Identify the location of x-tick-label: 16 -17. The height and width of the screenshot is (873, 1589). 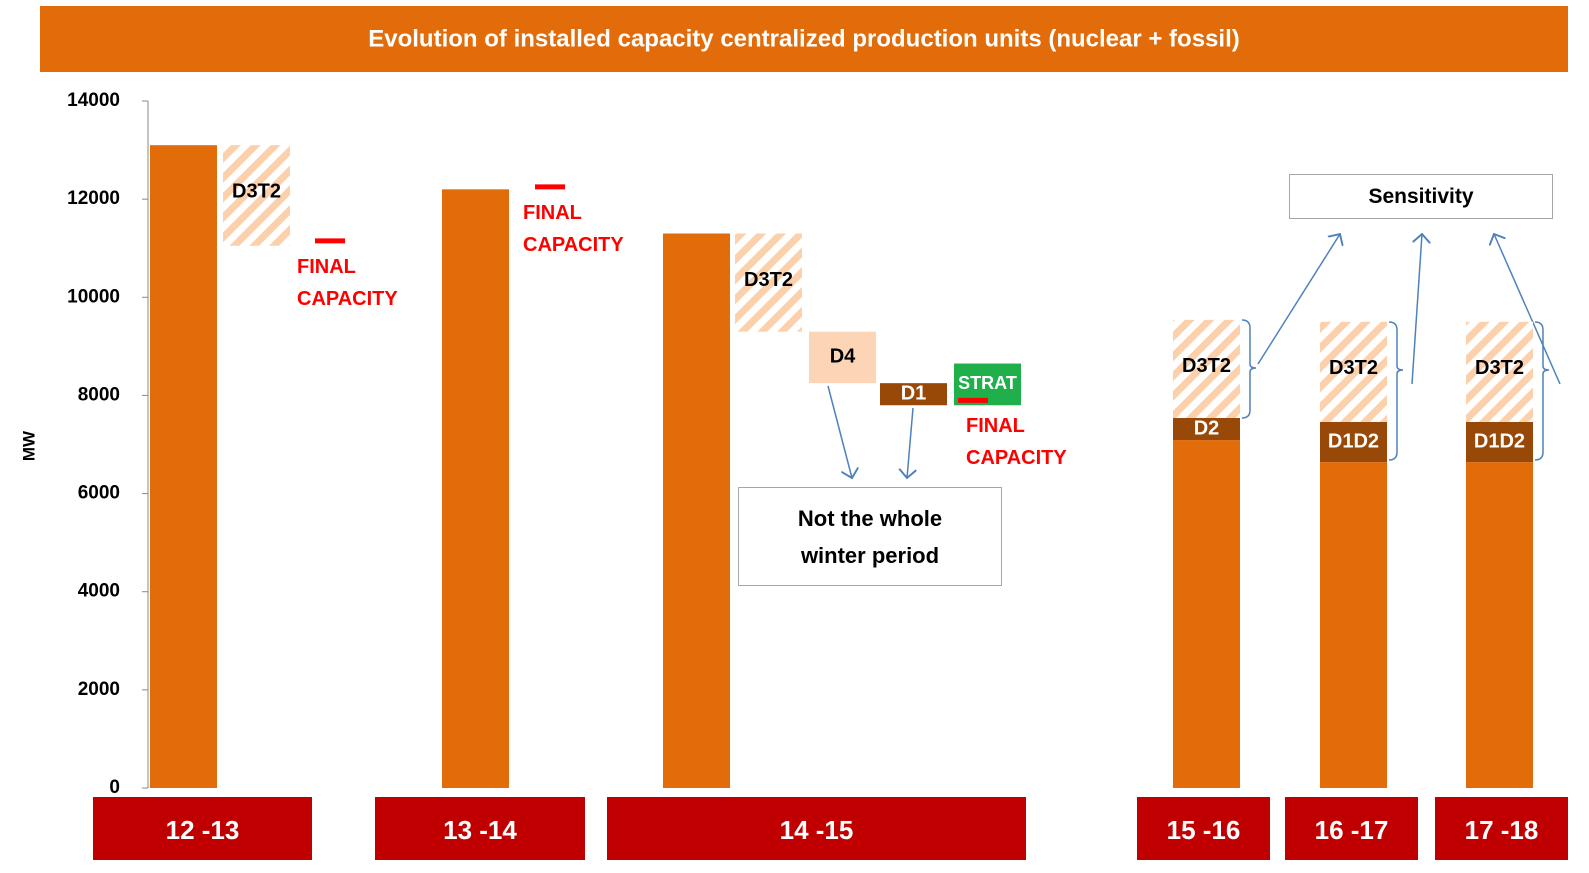
(1352, 830).